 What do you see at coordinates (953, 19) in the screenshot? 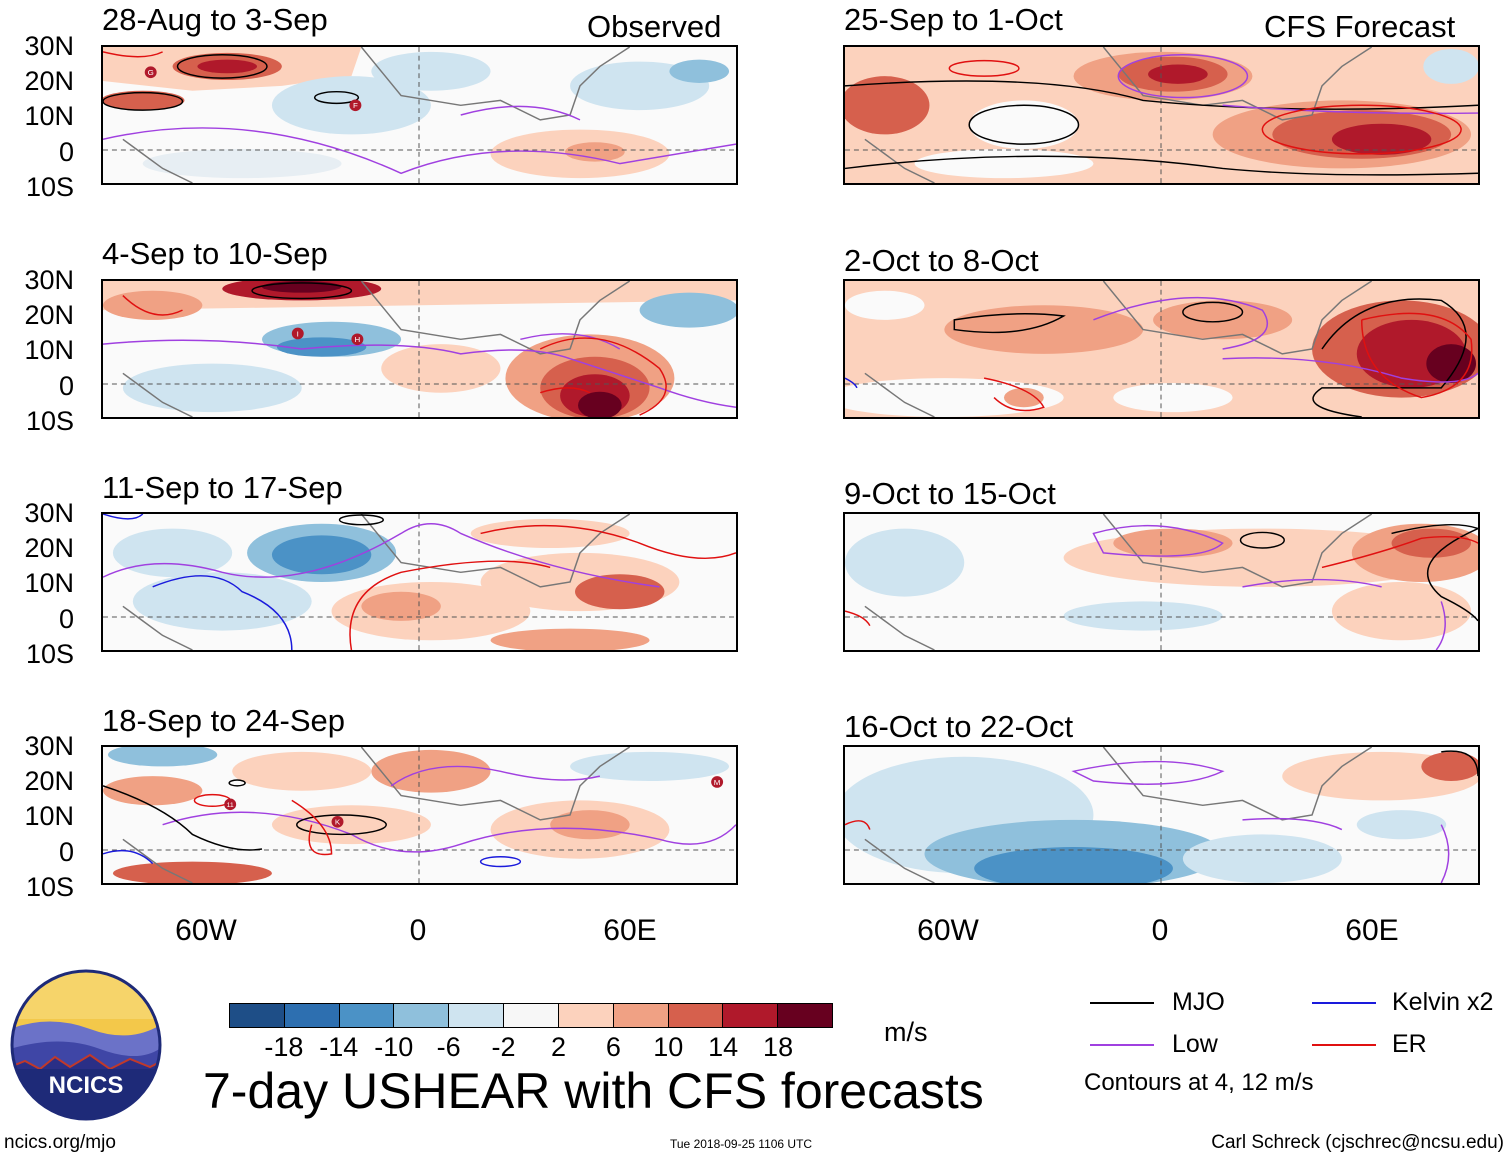
I see `panel-title-cfs-1: 25-Sep to 1-Oct` at bounding box center [953, 19].